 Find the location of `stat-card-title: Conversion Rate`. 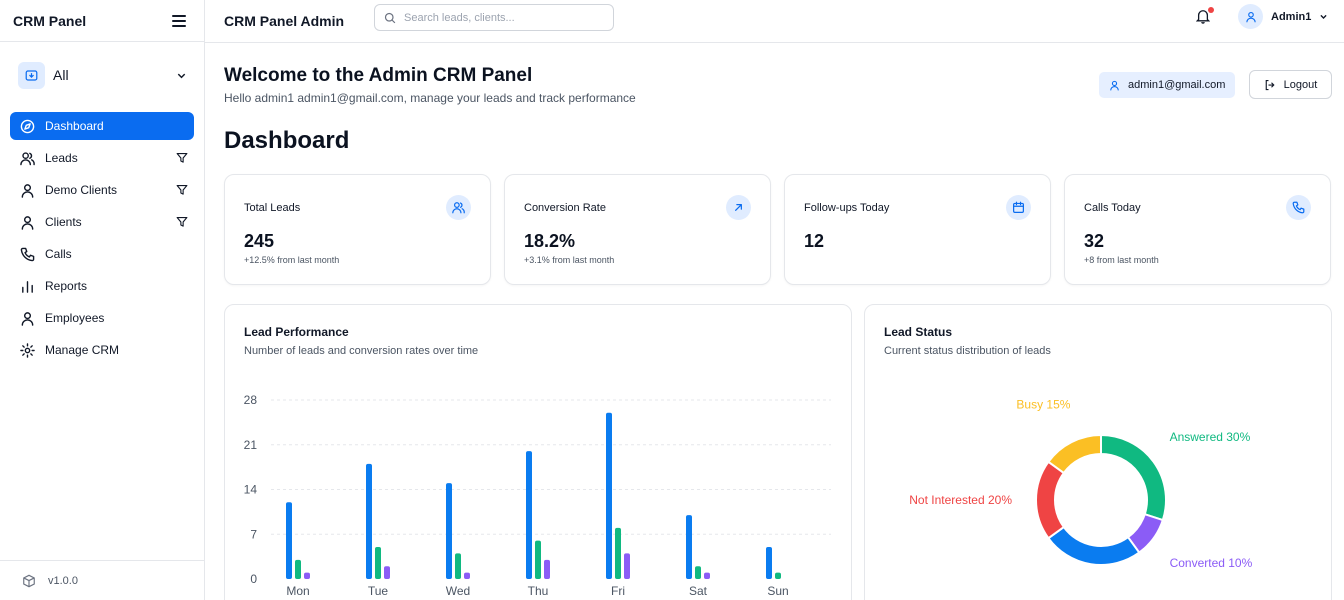

stat-card-title: Conversion Rate is located at coordinates (565, 208).